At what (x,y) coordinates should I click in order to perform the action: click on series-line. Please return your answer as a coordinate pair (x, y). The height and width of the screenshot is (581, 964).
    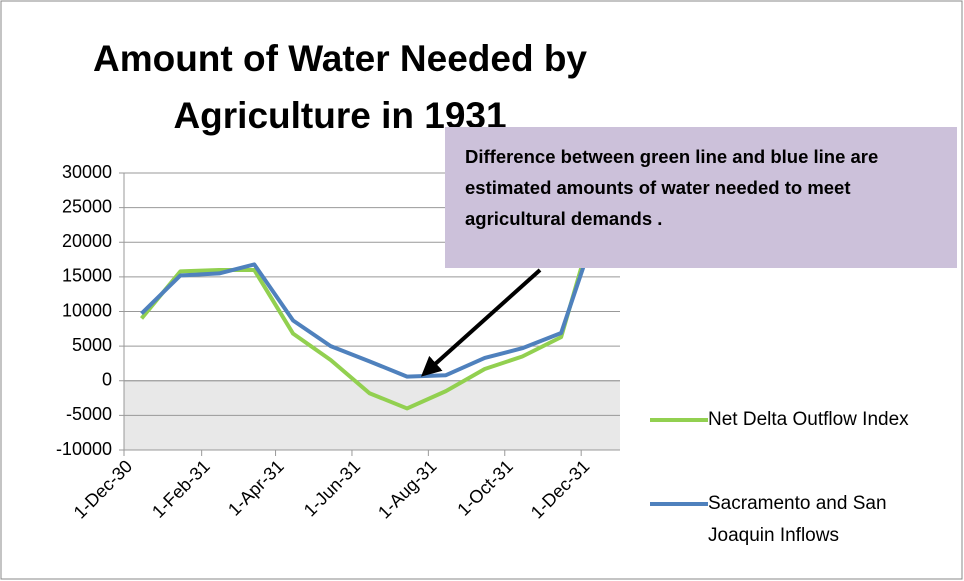
    Looking at the image, I should click on (370, 299).